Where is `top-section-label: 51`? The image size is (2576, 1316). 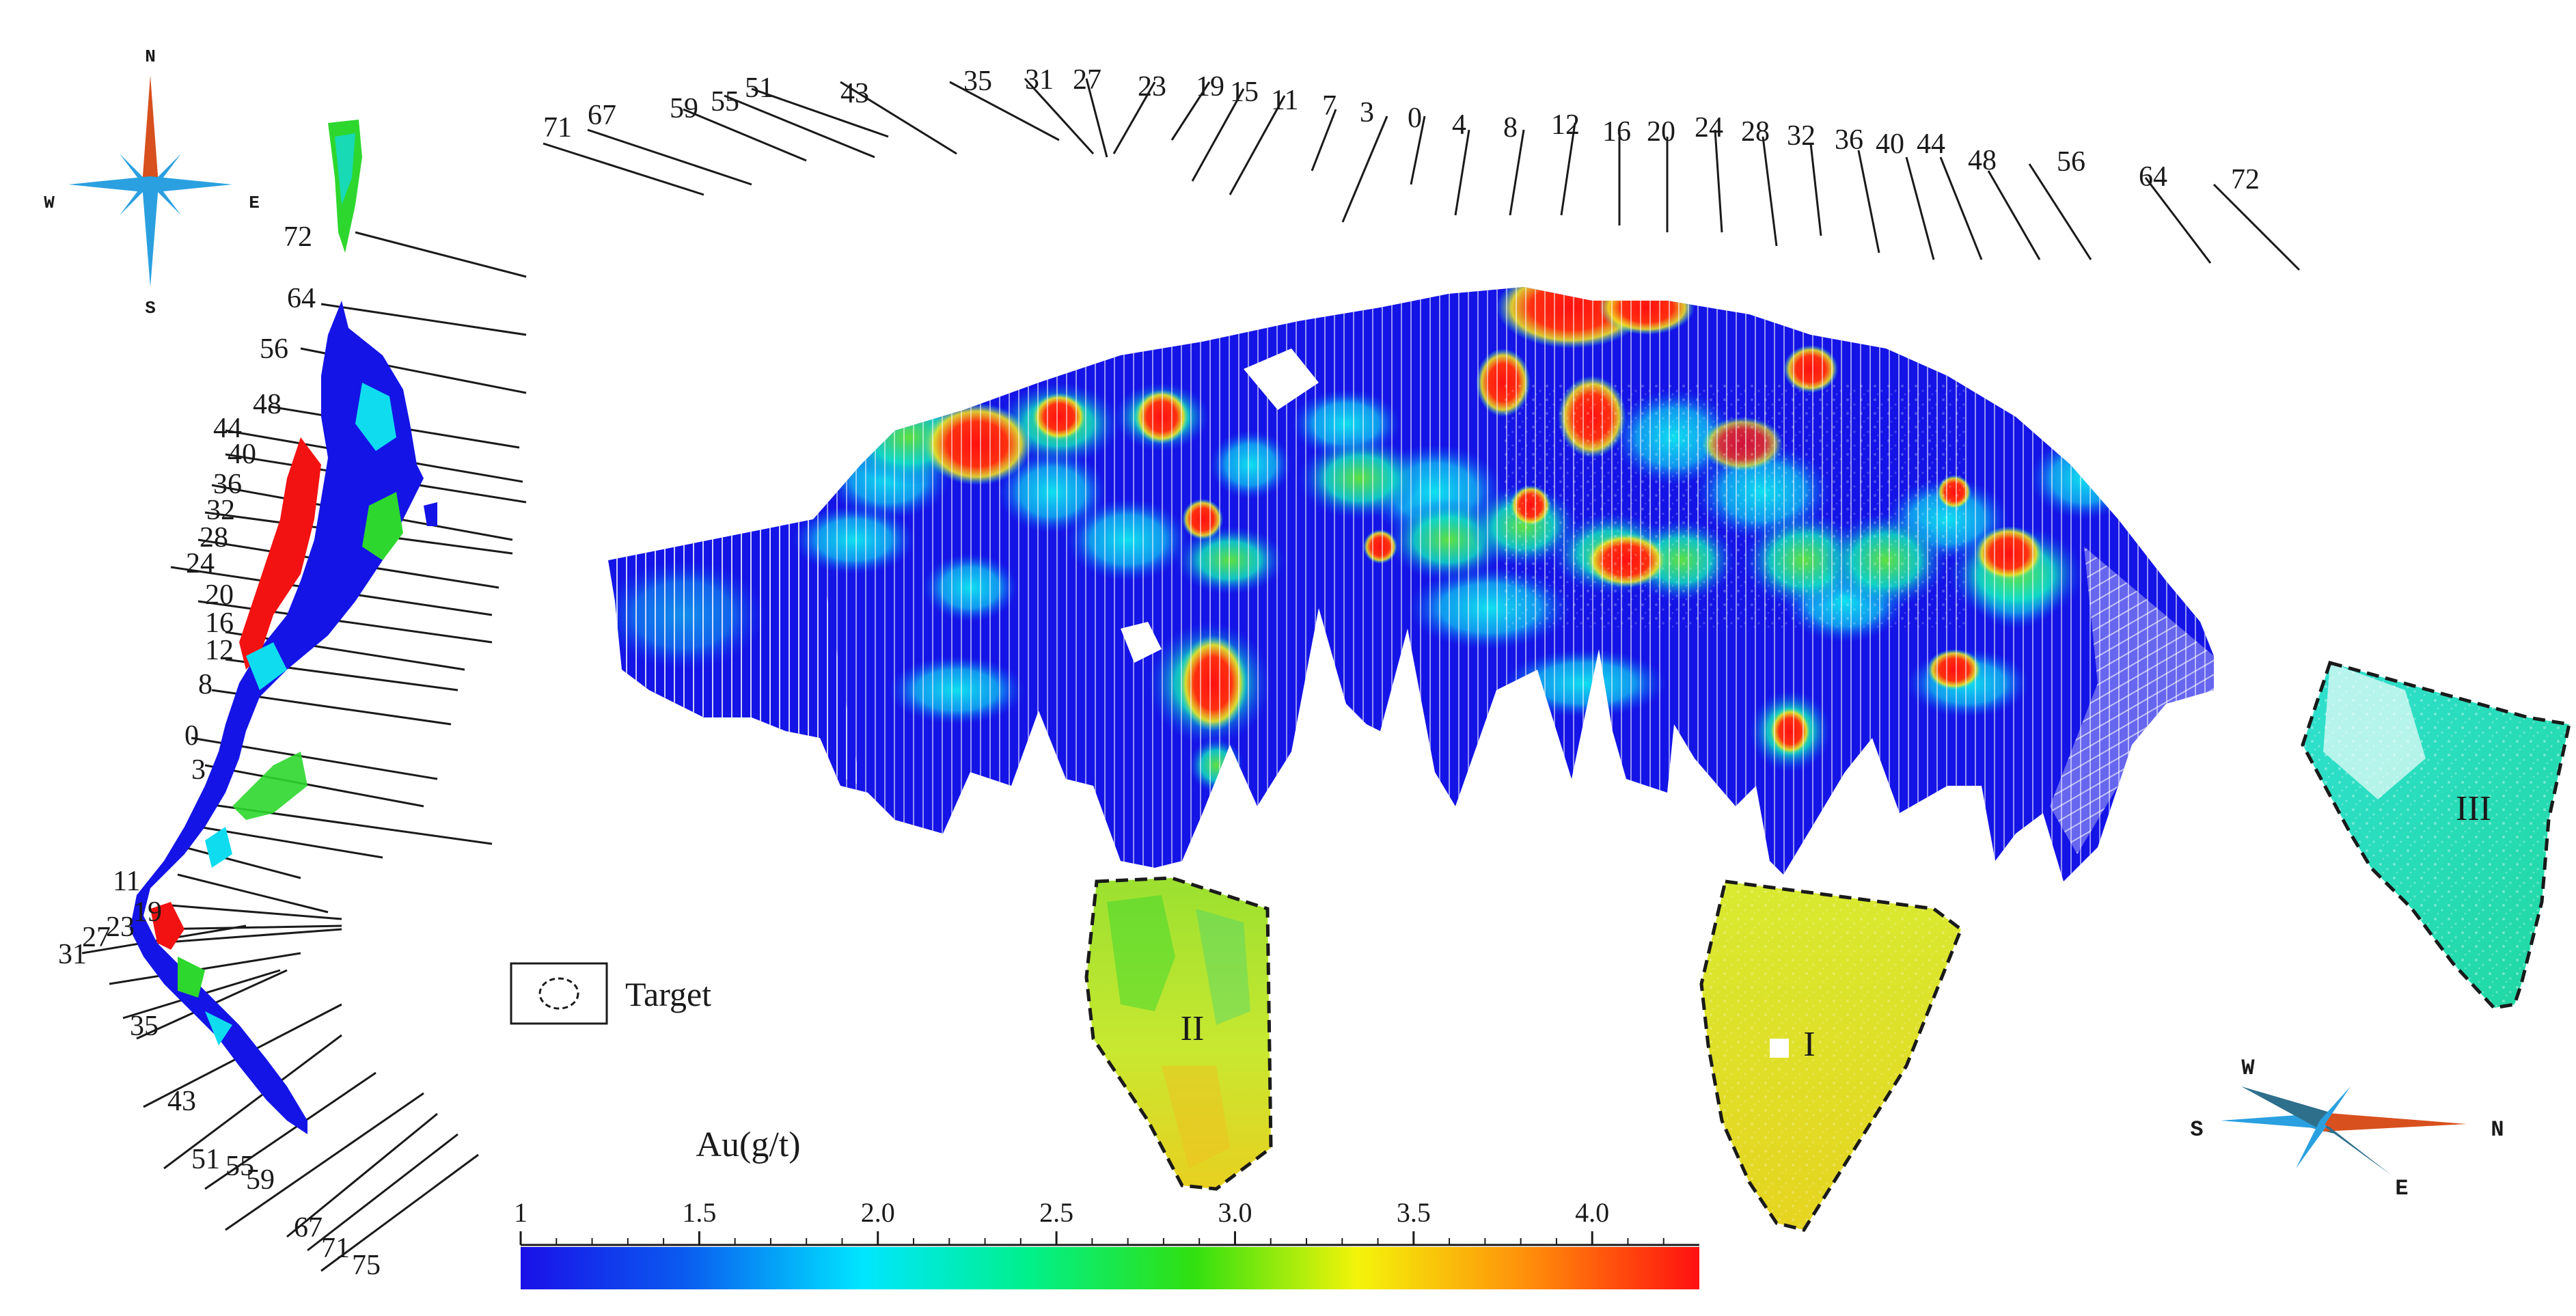 top-section-label: 51 is located at coordinates (759, 88).